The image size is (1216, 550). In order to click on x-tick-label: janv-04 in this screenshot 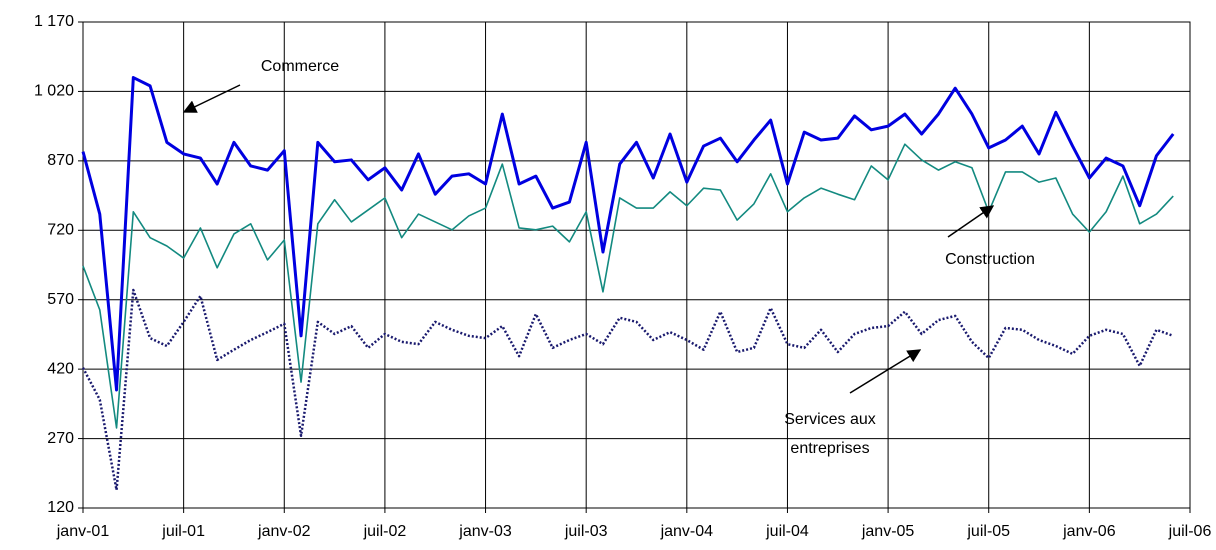, I will do `click(687, 531)`.